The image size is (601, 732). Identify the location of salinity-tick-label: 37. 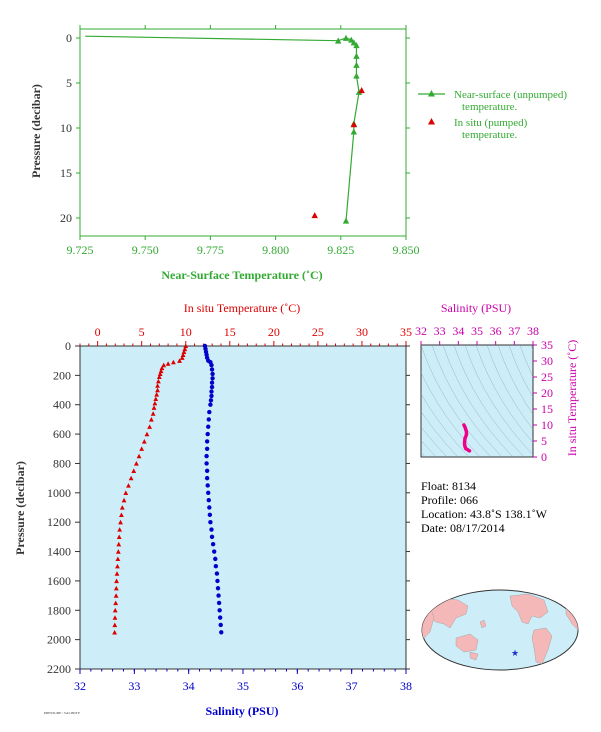
(352, 686).